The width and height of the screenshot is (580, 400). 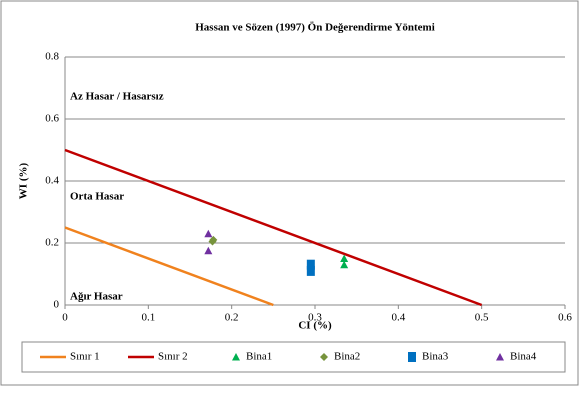 What do you see at coordinates (435, 357) in the screenshot?
I see `legend-label: Bina3` at bounding box center [435, 357].